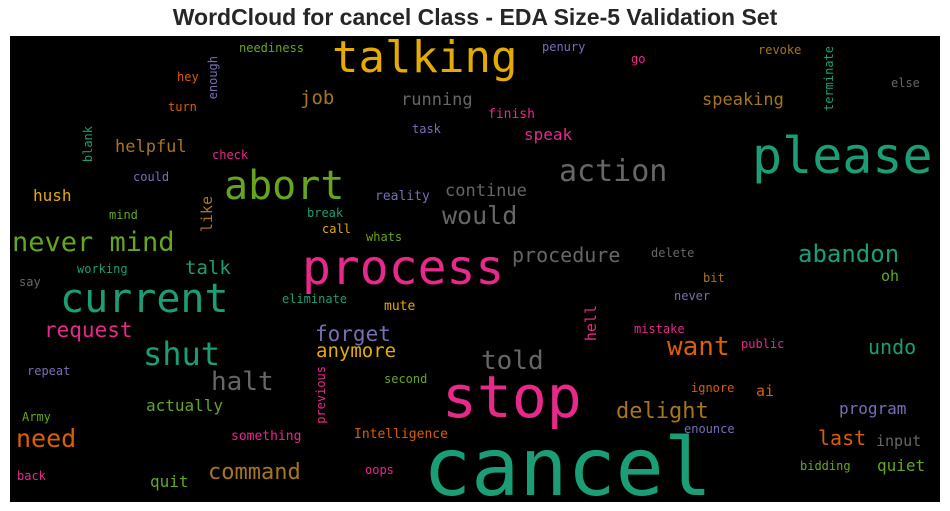 Image resolution: width=950 pixels, height=511 pixels. Describe the element at coordinates (567, 462) in the screenshot. I see `word-cancel: cancel` at that location.